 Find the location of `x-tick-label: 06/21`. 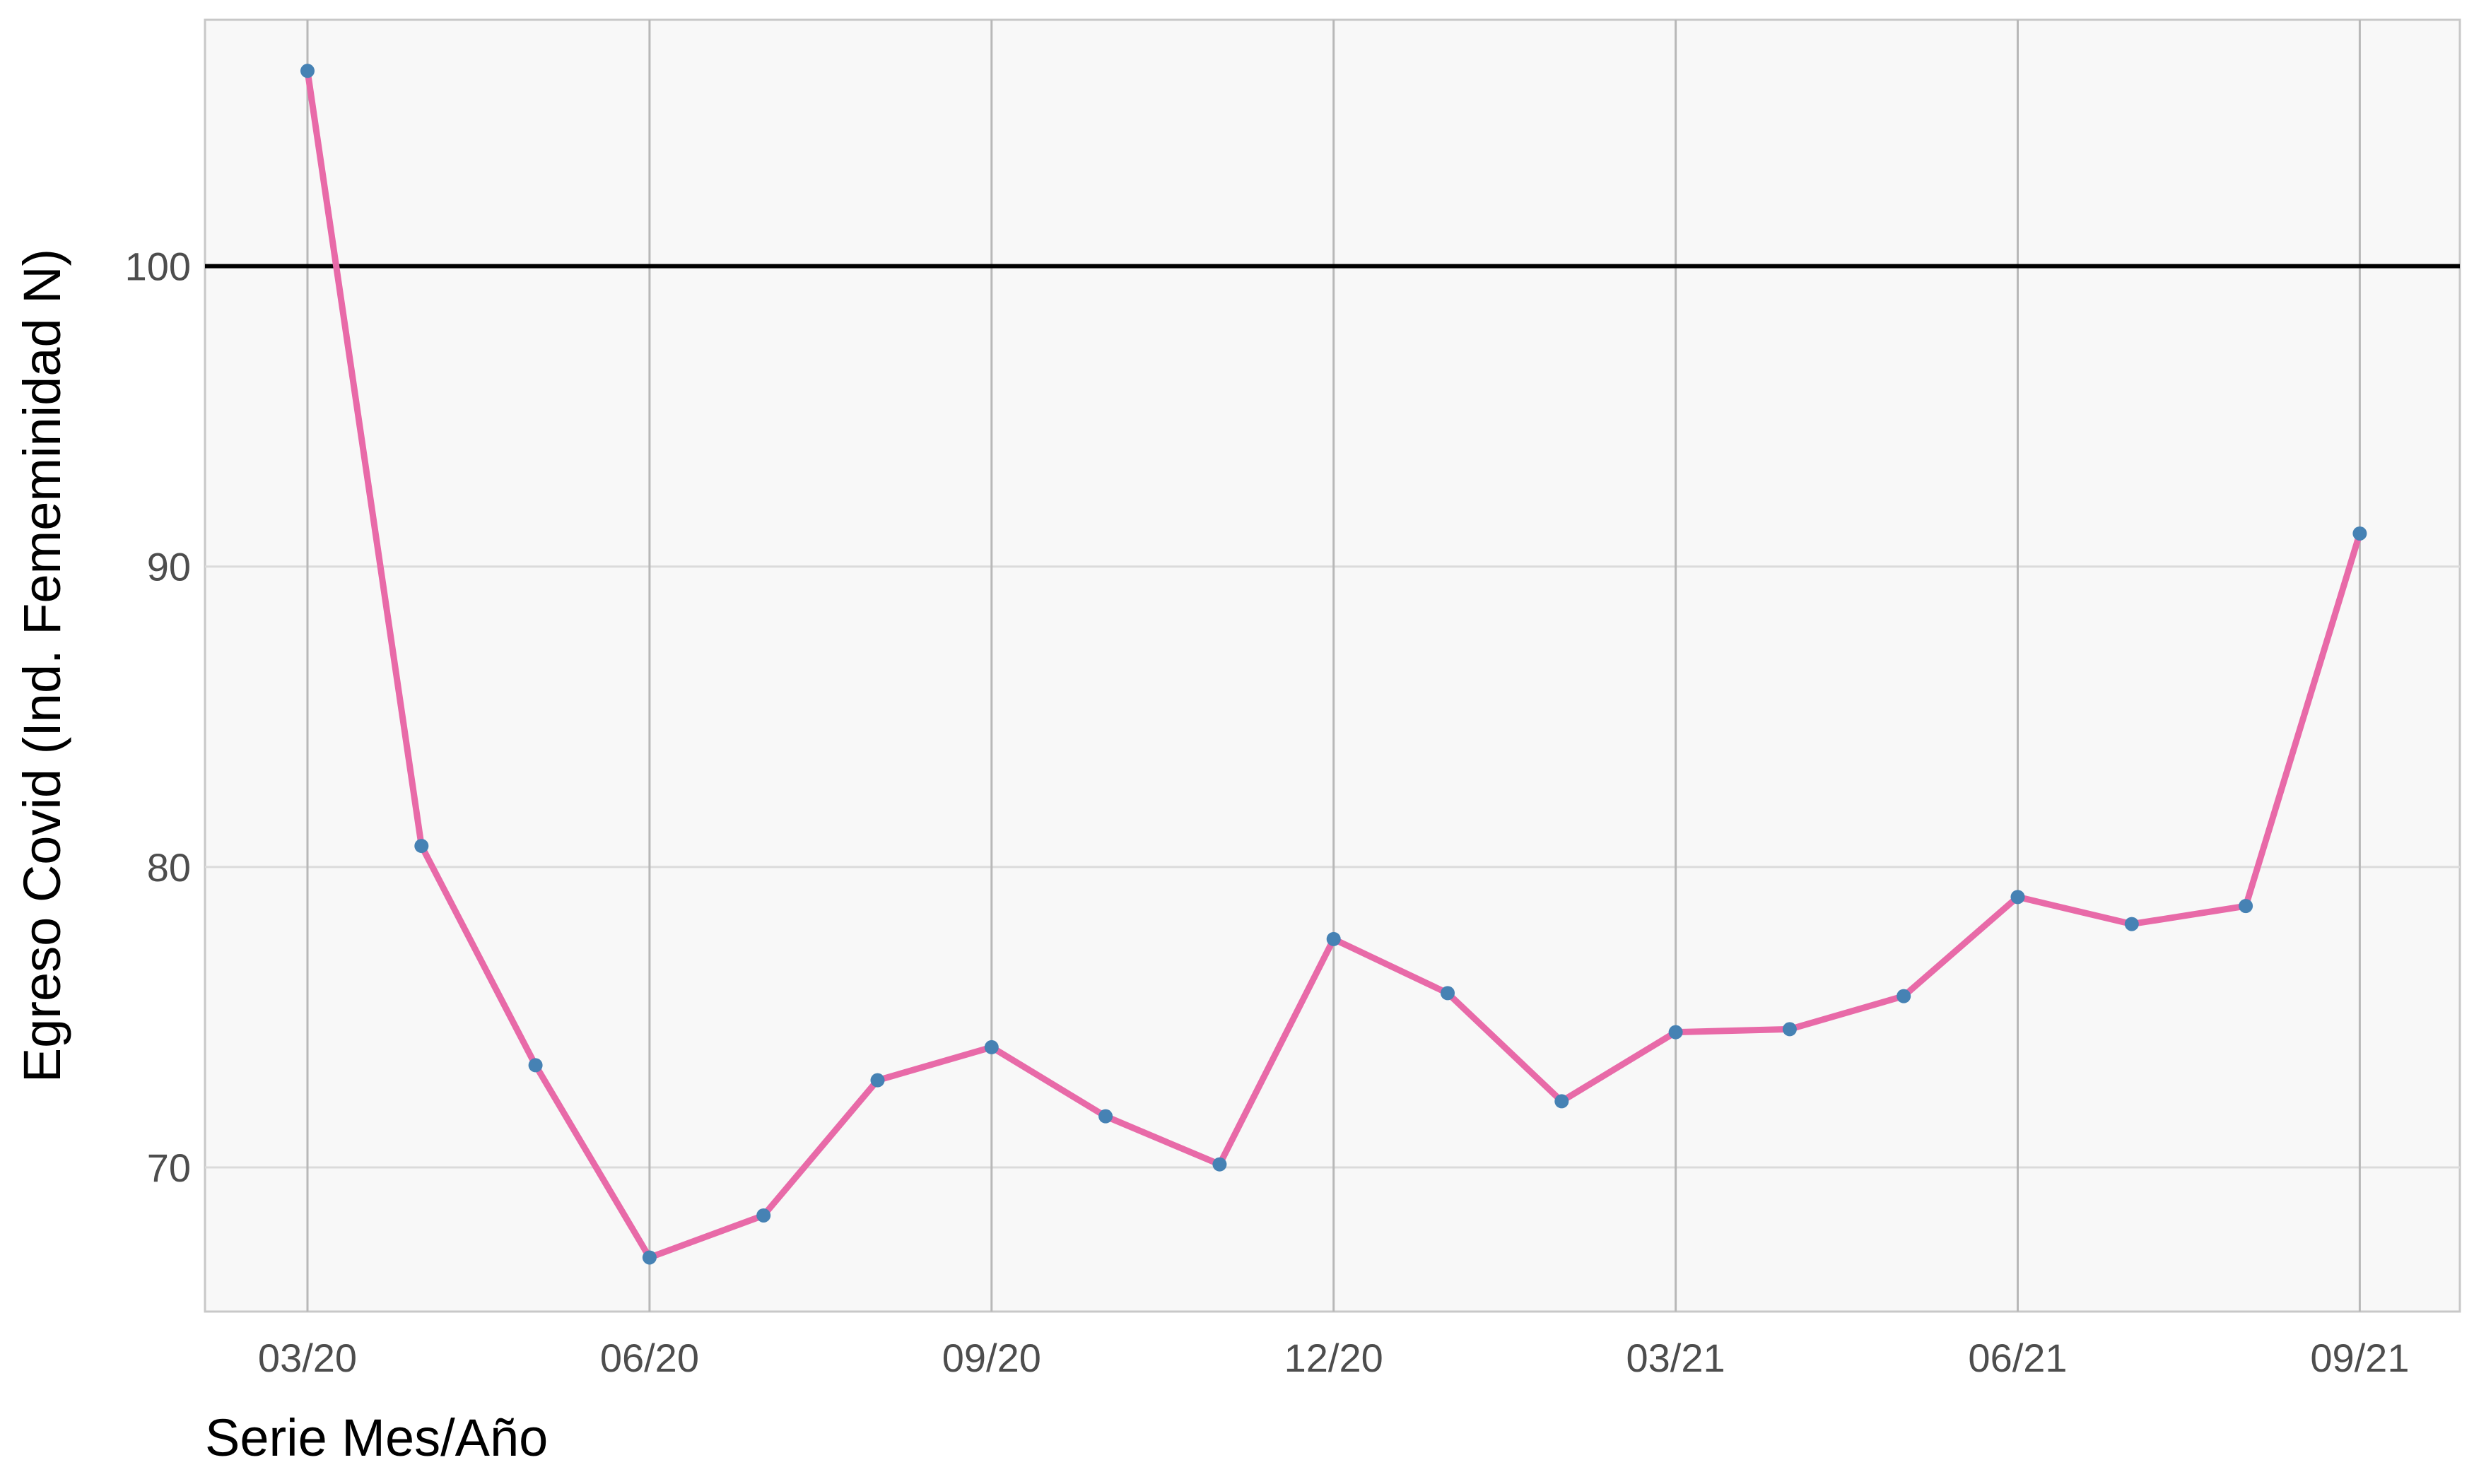

x-tick-label: 06/21 is located at coordinates (2017, 1358).